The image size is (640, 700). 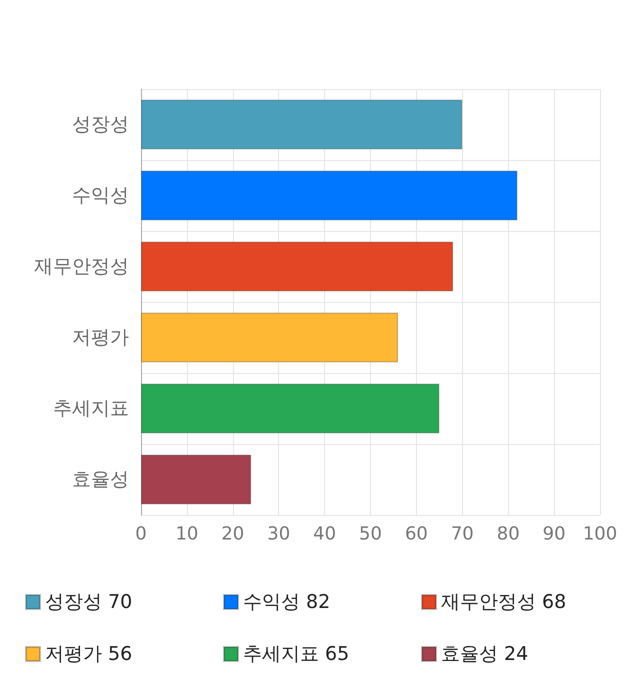 What do you see at coordinates (186, 534) in the screenshot?
I see `x-tick-label: 10` at bounding box center [186, 534].